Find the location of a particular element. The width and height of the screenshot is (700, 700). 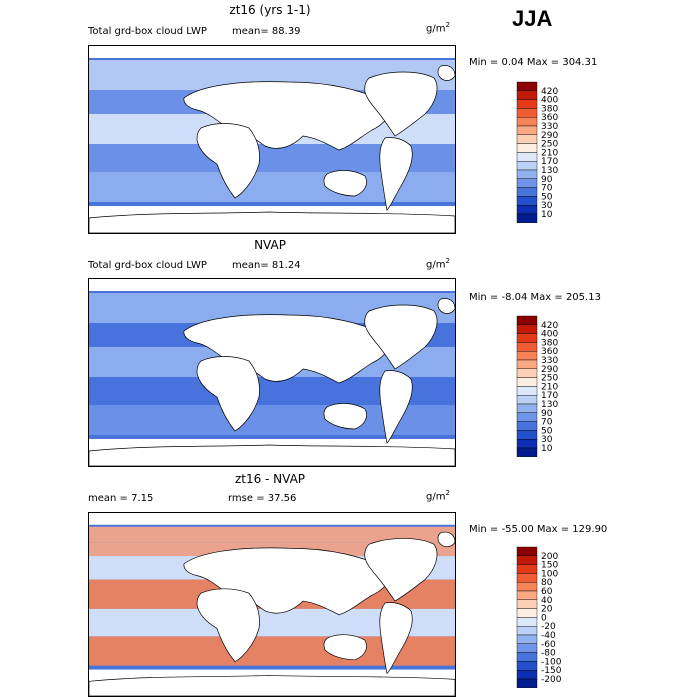

colorbar-tick-label: -20 is located at coordinates (548, 627).